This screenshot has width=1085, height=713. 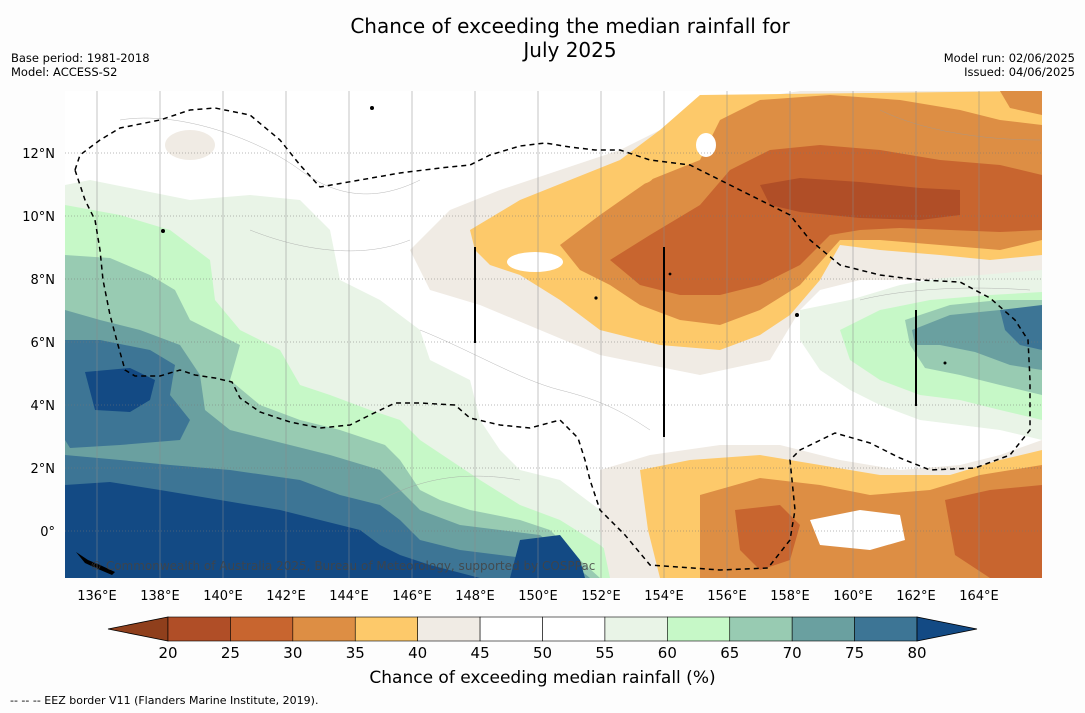 I want to click on colorbar-tick-label: 55, so click(x=604, y=653).